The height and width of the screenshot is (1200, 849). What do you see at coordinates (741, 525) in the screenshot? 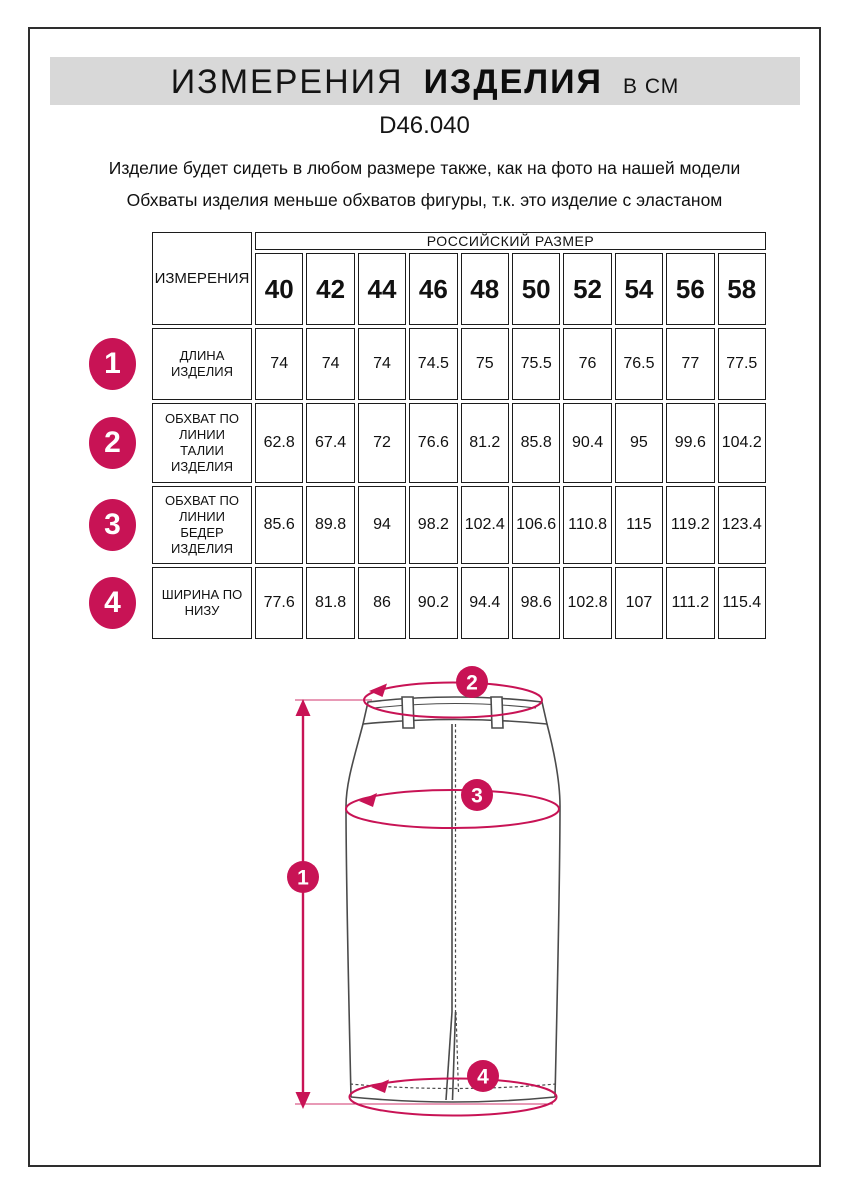
I see `measurement-value: 123.4` at bounding box center [741, 525].